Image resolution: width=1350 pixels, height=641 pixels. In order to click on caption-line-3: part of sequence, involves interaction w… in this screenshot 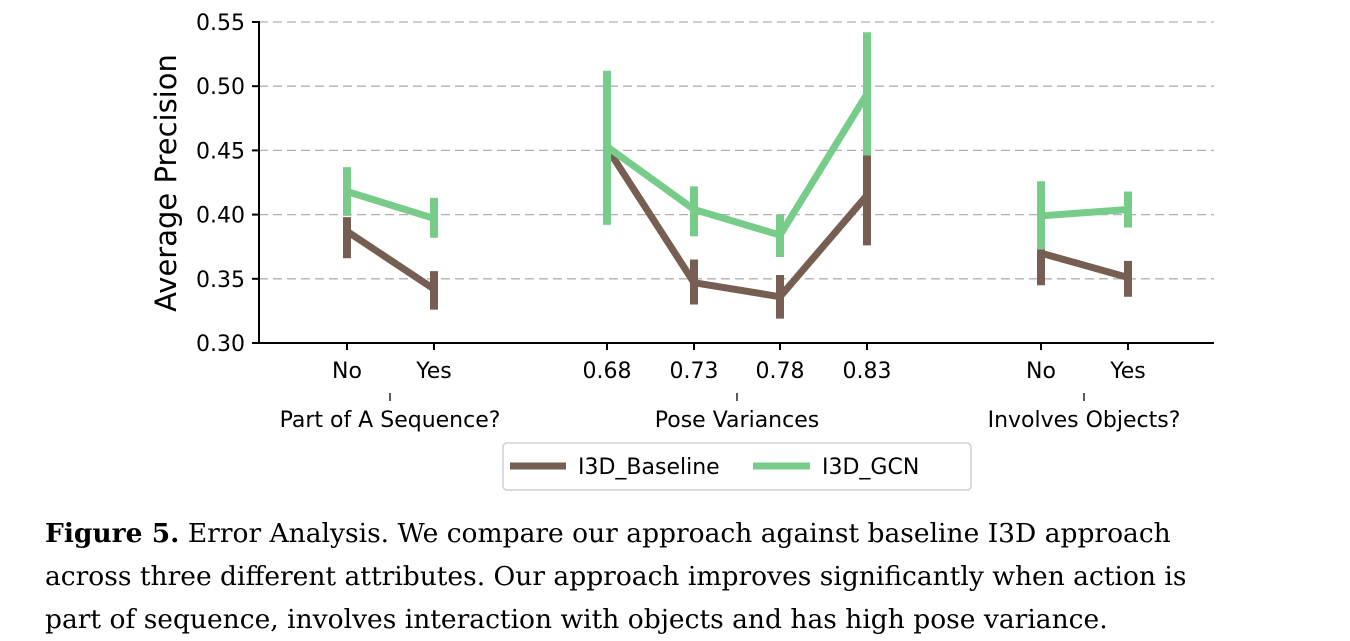, I will do `click(695, 619)`.